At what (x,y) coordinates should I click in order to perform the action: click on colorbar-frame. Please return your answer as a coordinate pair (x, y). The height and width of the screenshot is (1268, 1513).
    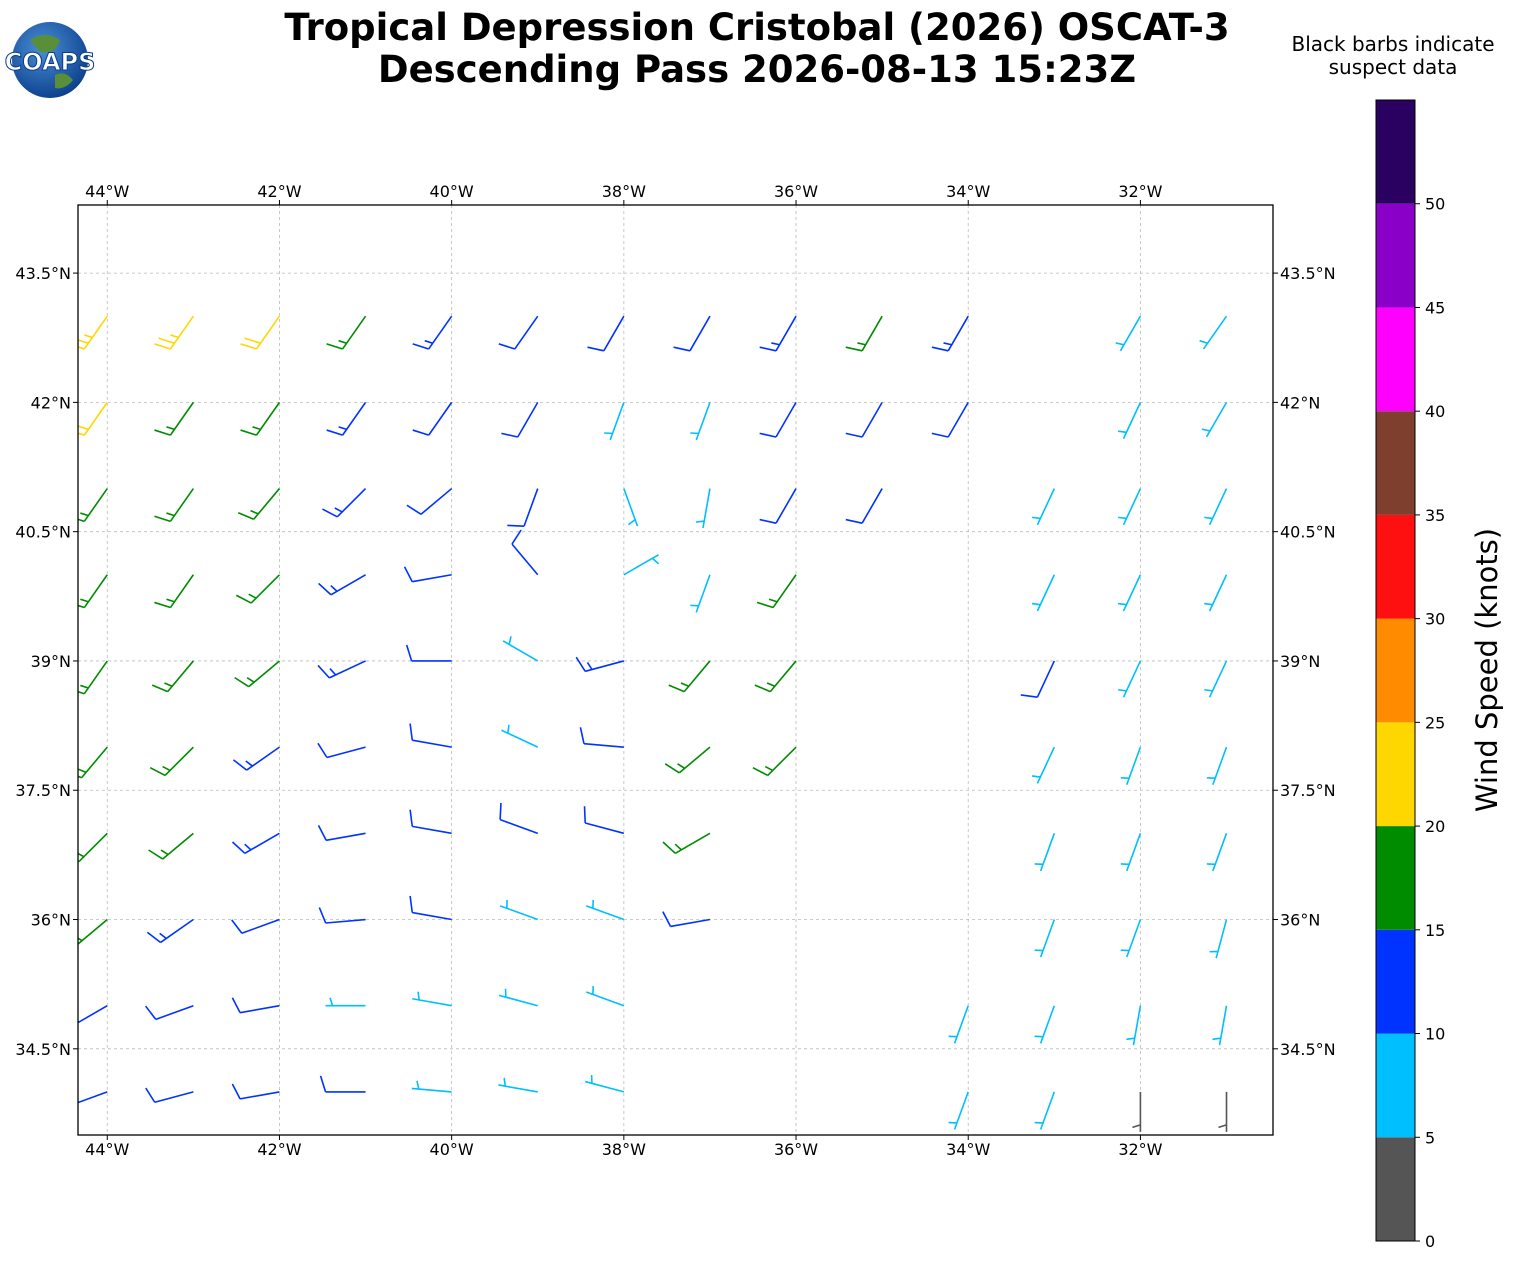
    Looking at the image, I should click on (1395, 670).